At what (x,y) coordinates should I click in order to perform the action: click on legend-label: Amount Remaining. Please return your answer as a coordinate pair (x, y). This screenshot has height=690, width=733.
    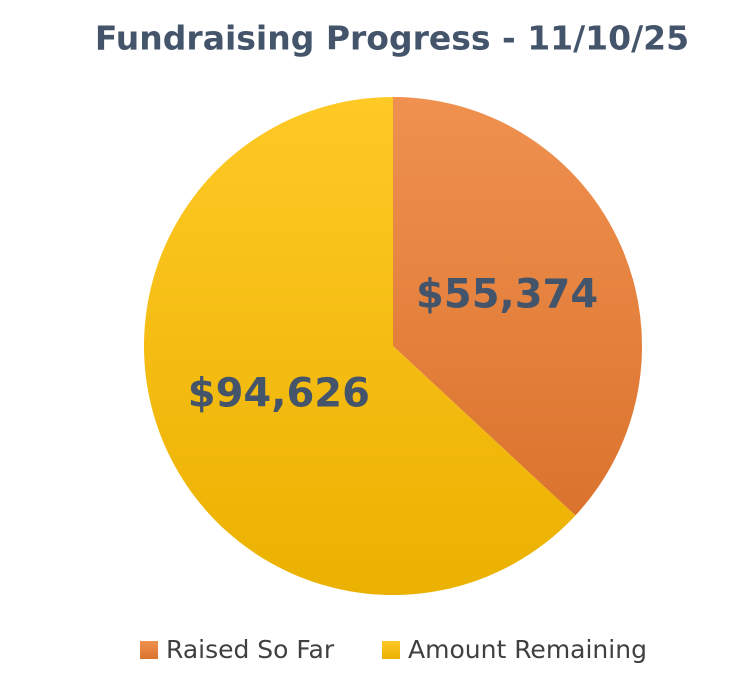
    Looking at the image, I should click on (527, 649).